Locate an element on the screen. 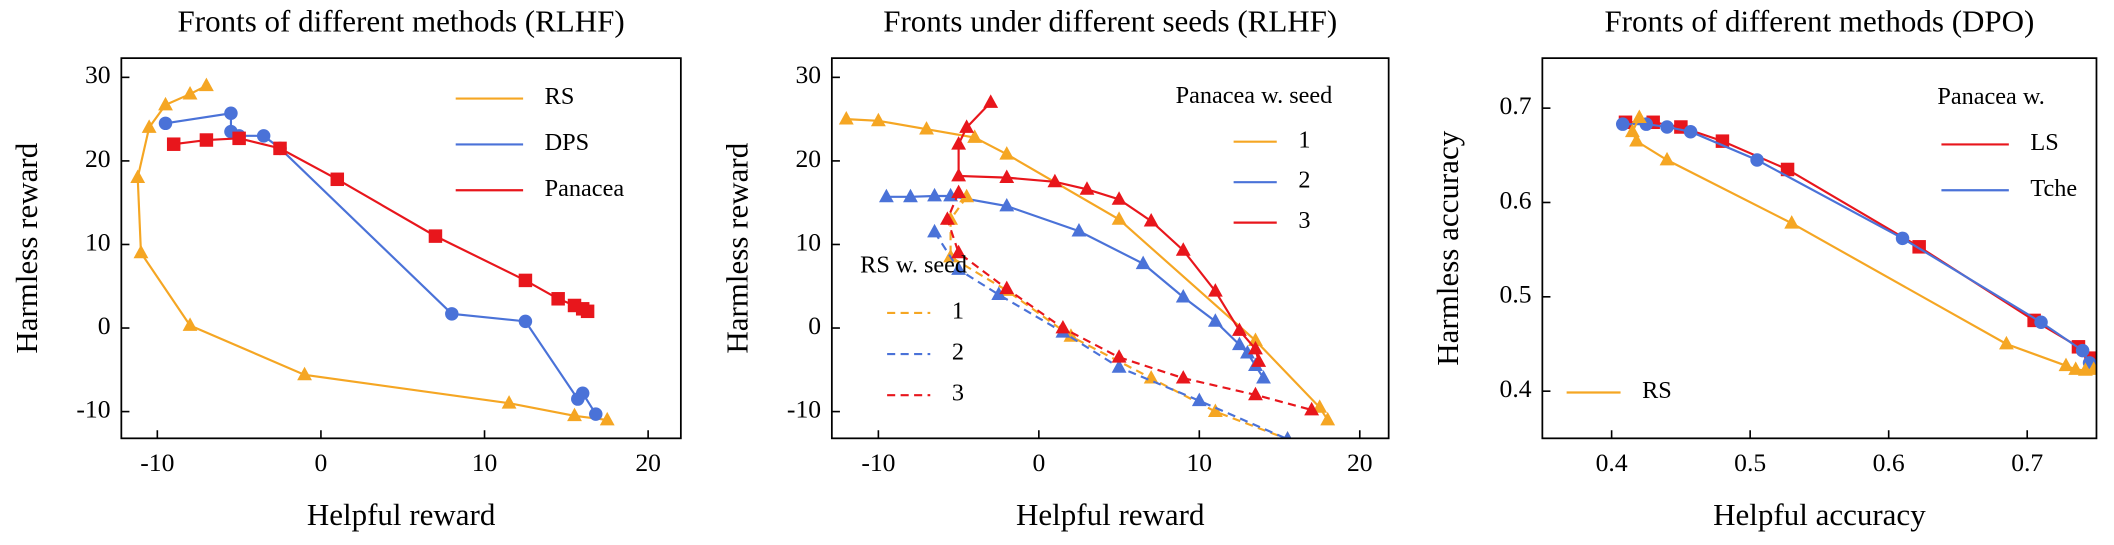 The width and height of the screenshot is (2114, 545). legend-label: Panacea is located at coordinates (585, 188).